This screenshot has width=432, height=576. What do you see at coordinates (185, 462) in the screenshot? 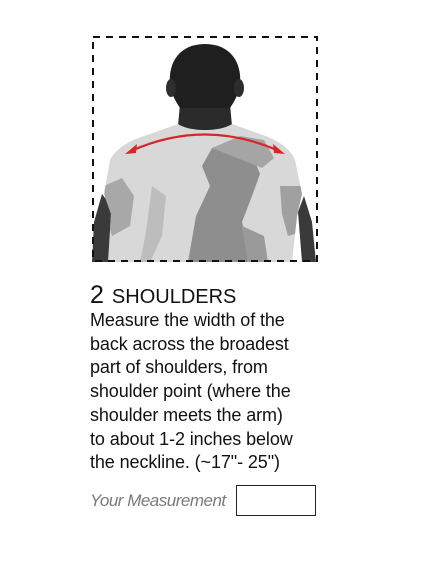
I see `instruction-line: the neckline. (~17"- 25")` at bounding box center [185, 462].